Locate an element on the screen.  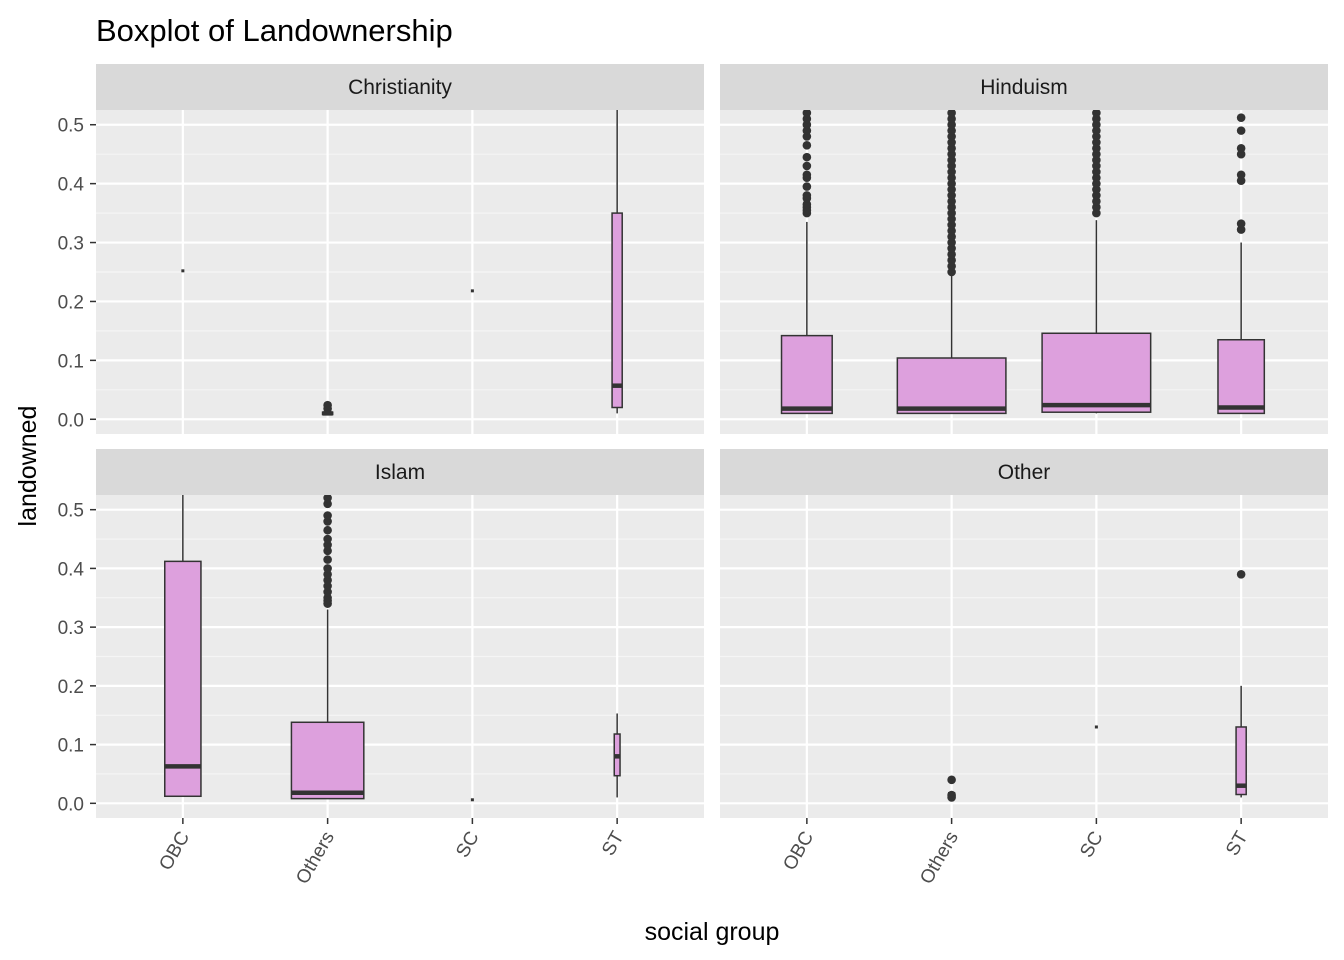
y-tick-label: 0.4 is located at coordinates (71, 569).